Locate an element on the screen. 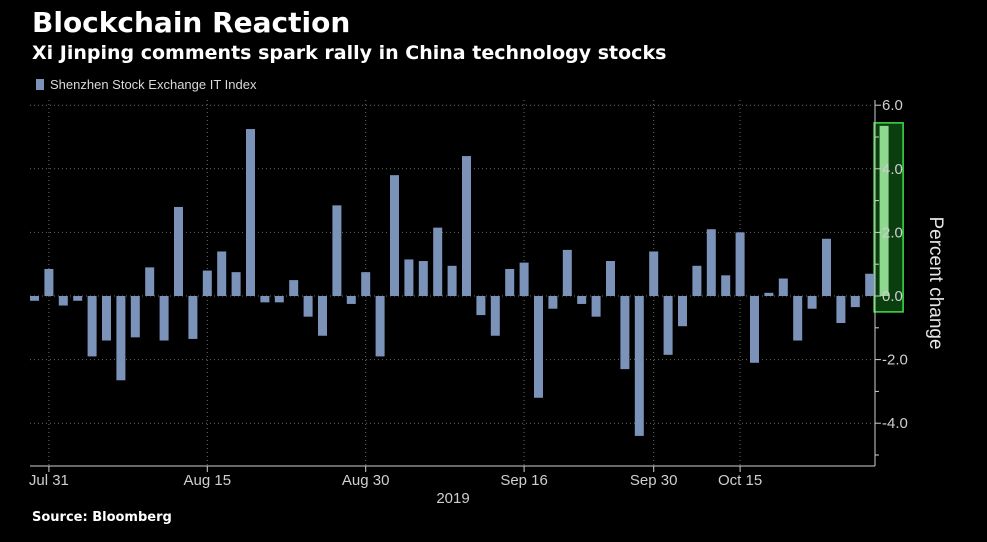  y-tick-label: -4.0 is located at coordinates (895, 423).